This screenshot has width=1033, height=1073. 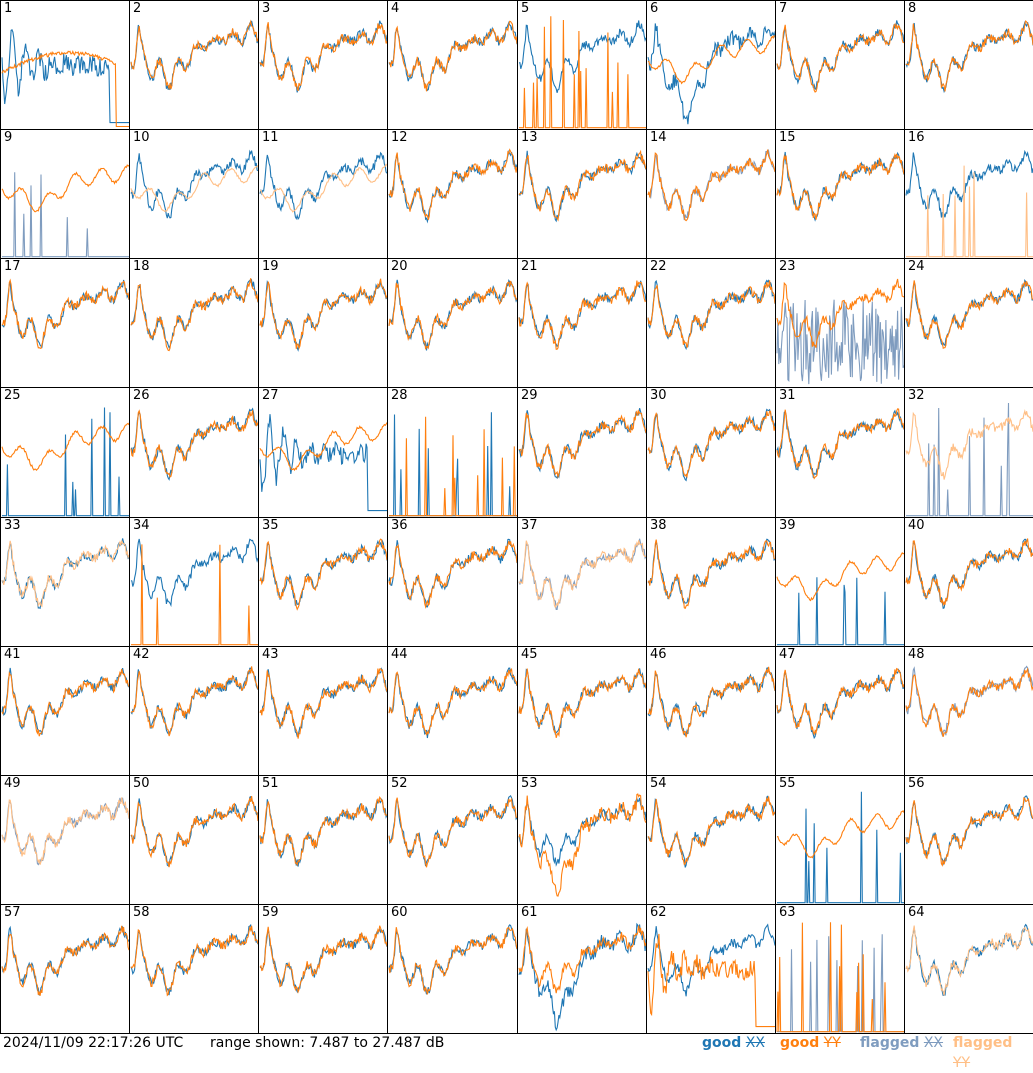 I want to click on panel-number: 57, so click(x=12, y=912).